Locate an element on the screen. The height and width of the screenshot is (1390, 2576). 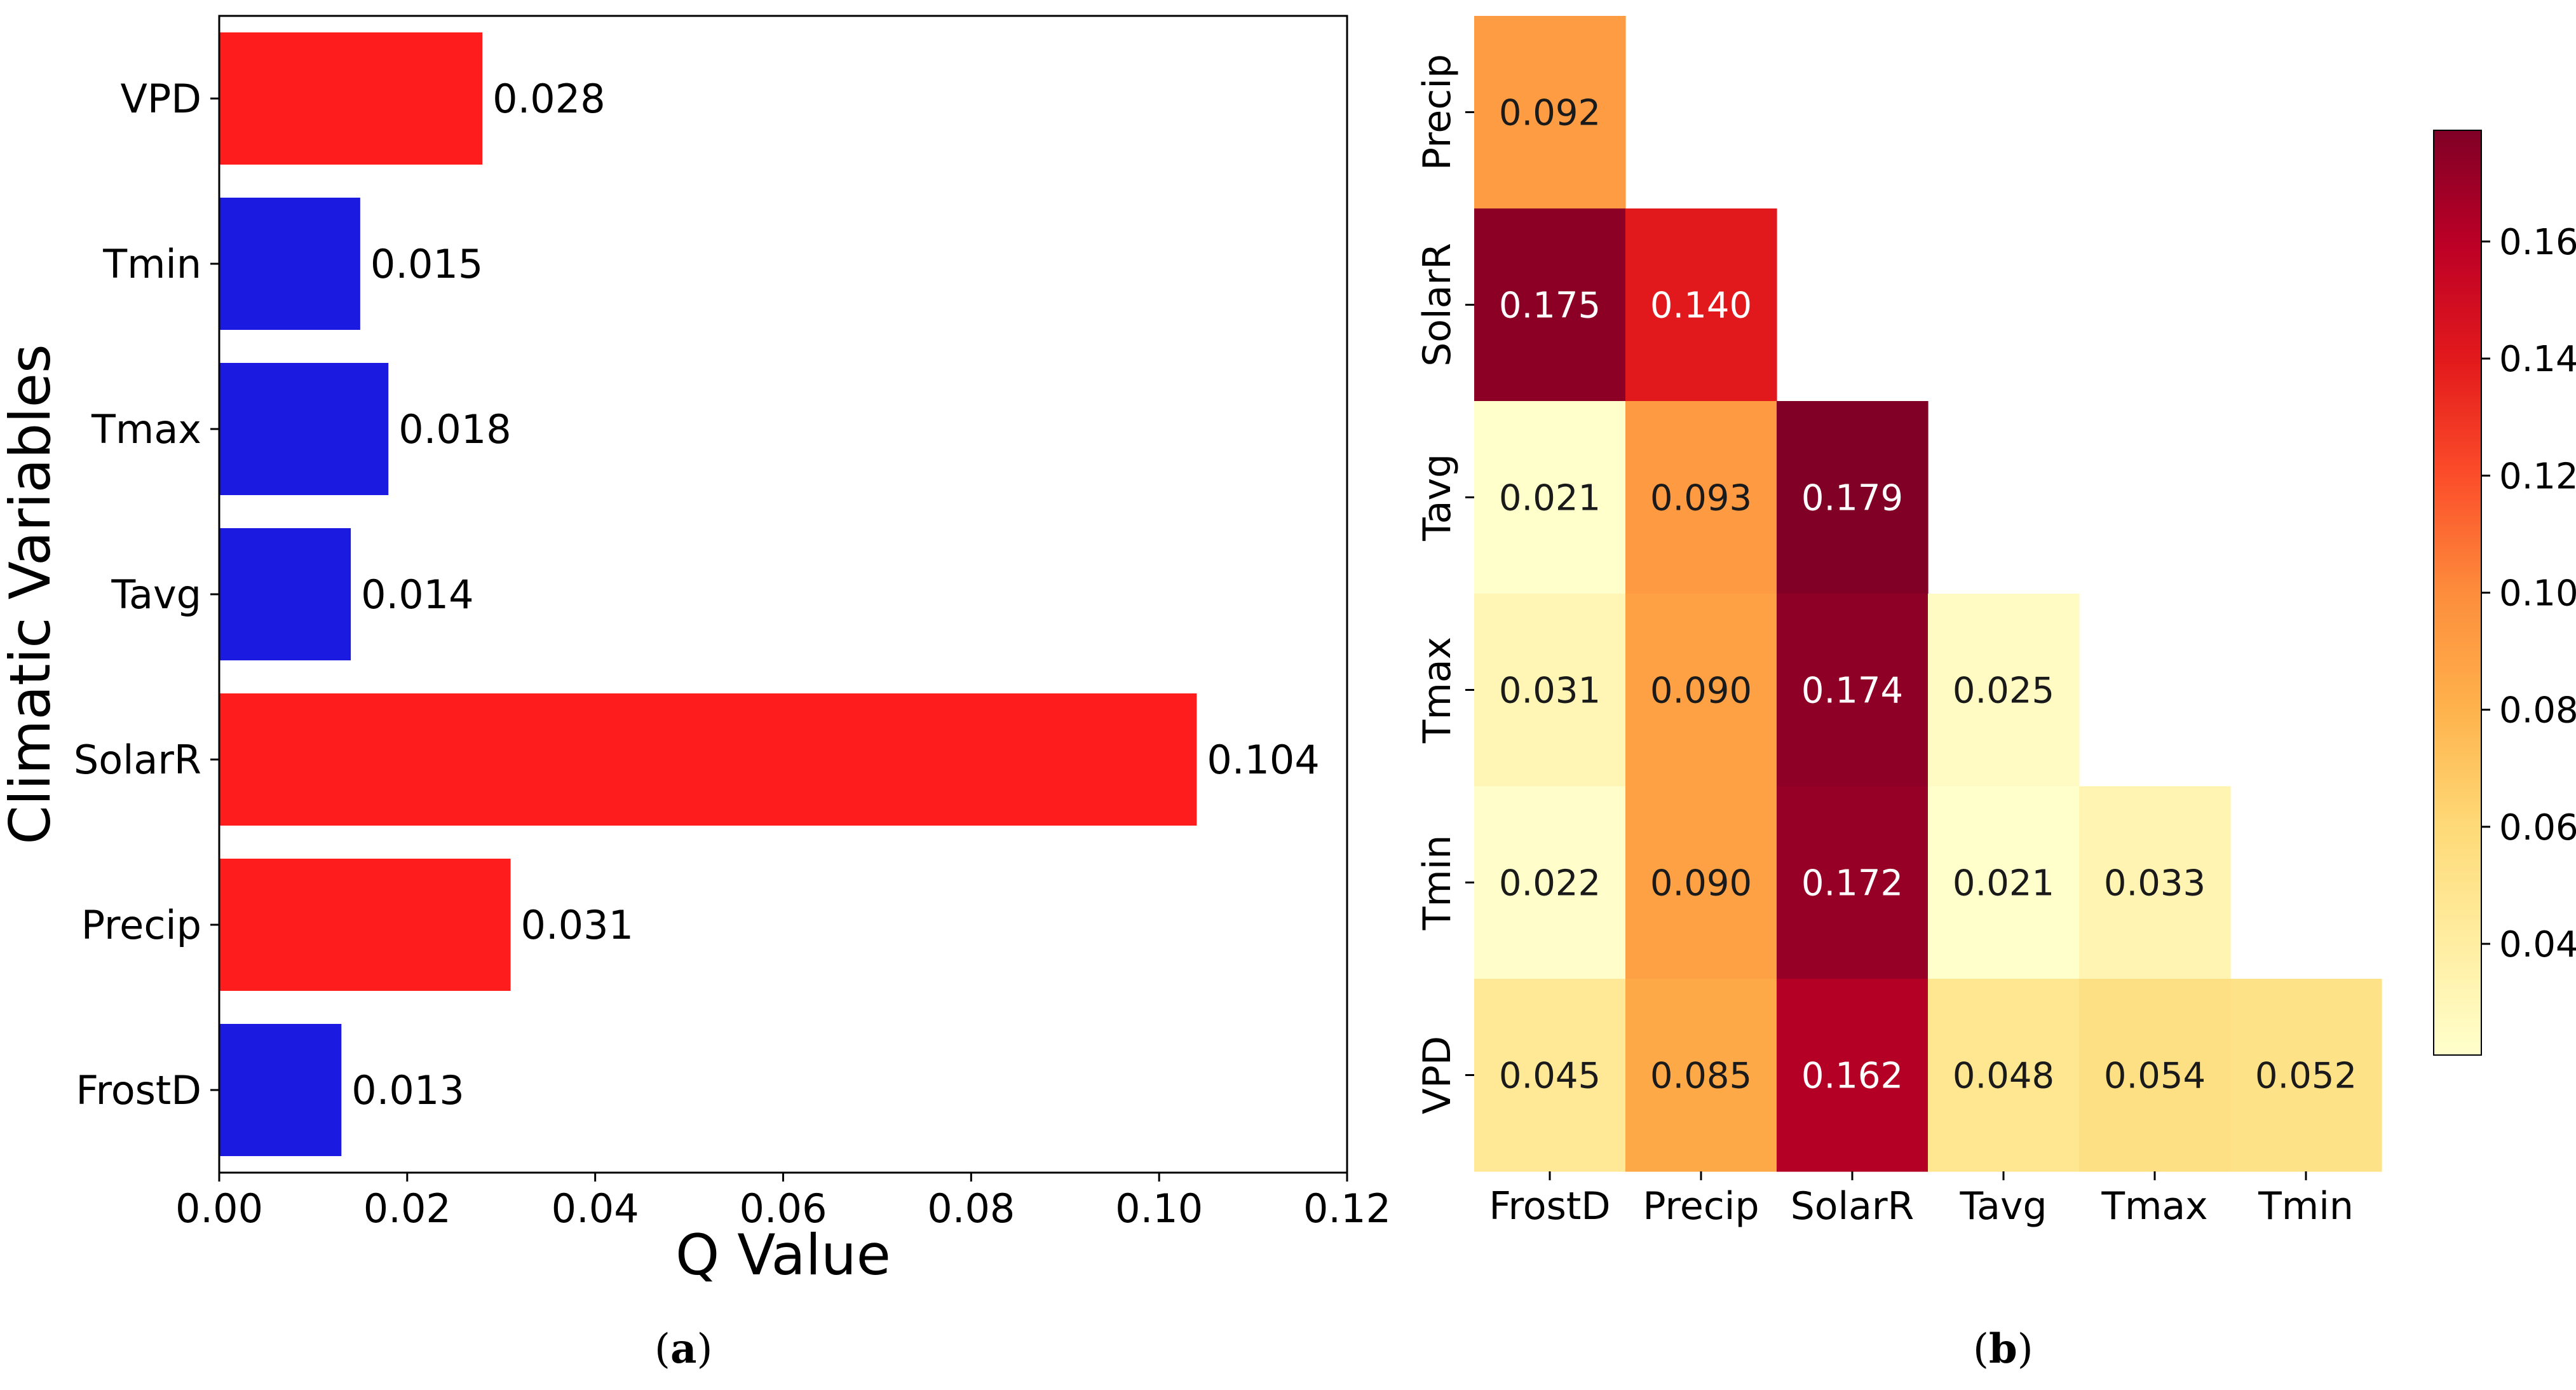
bar-value-label: 0.104 is located at coordinates (1263, 760).